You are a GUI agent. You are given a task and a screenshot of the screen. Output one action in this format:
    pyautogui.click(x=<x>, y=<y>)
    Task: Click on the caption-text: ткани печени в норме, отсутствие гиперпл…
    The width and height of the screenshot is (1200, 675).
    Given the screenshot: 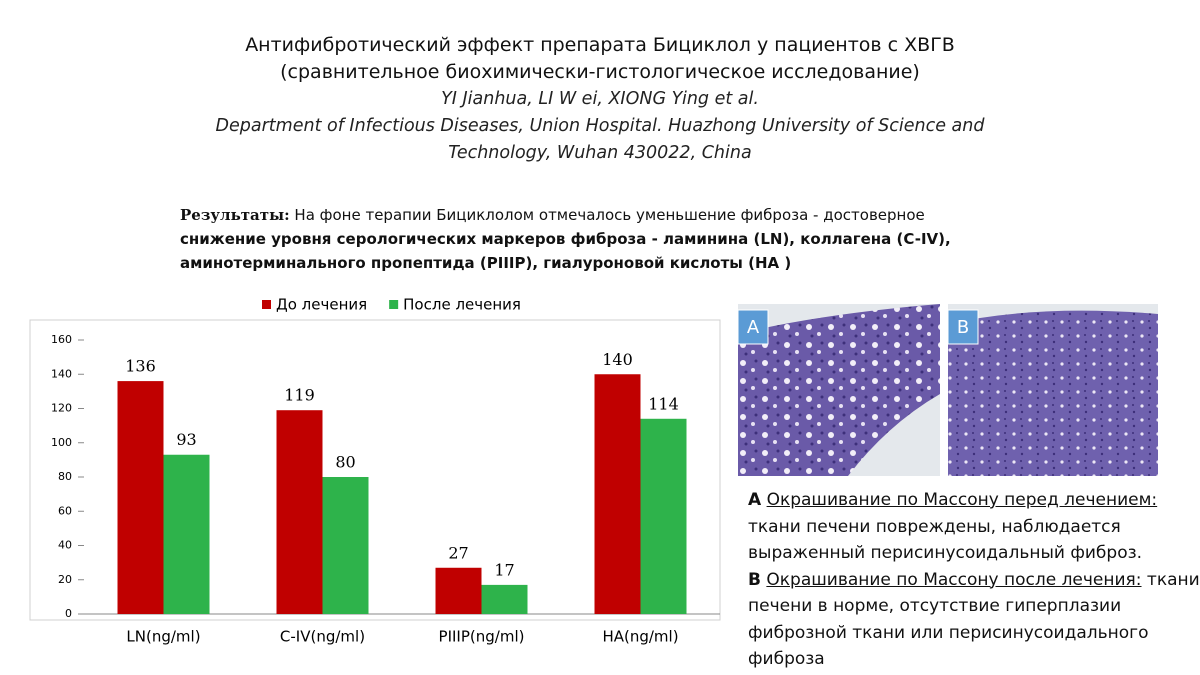 What is the action you would take?
    pyautogui.click(x=974, y=619)
    